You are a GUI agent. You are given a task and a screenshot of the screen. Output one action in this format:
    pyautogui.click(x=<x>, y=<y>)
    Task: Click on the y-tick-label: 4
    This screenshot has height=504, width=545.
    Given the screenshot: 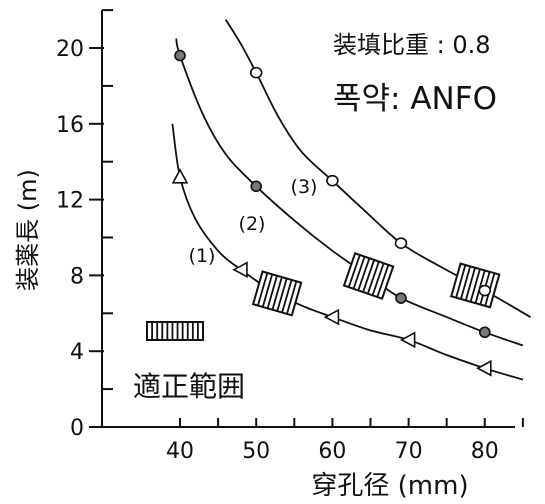 What is the action you would take?
    pyautogui.click(x=77, y=352)
    